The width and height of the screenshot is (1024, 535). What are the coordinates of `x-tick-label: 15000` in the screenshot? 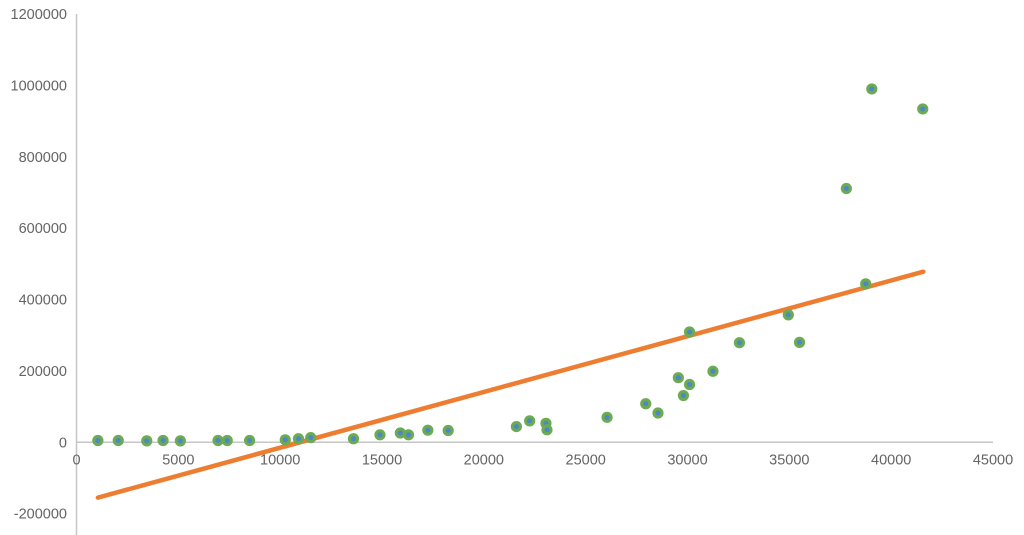 It's located at (382, 461).